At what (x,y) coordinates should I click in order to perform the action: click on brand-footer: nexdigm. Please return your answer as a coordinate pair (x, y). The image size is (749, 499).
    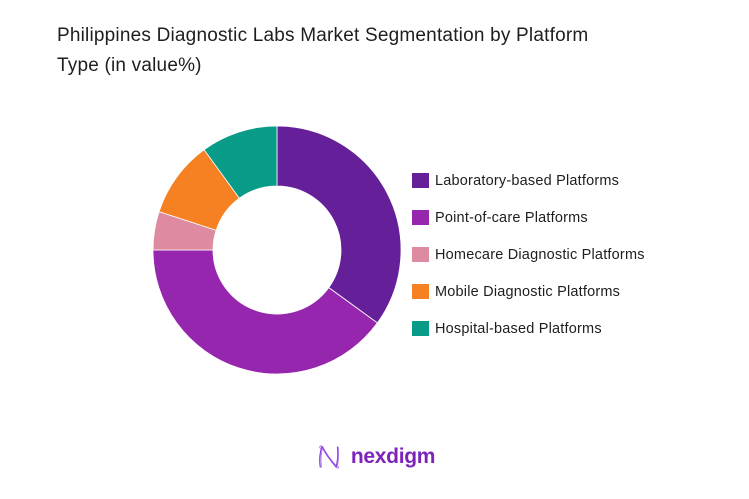
    Looking at the image, I should click on (374, 457).